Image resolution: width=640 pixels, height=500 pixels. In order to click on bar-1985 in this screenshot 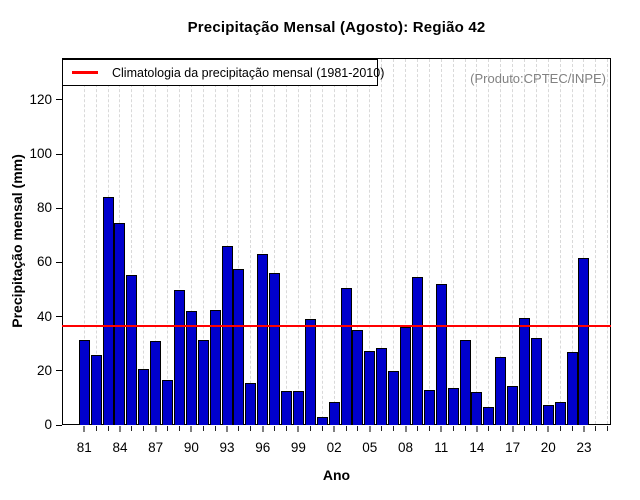, I will do `click(132, 349)`.